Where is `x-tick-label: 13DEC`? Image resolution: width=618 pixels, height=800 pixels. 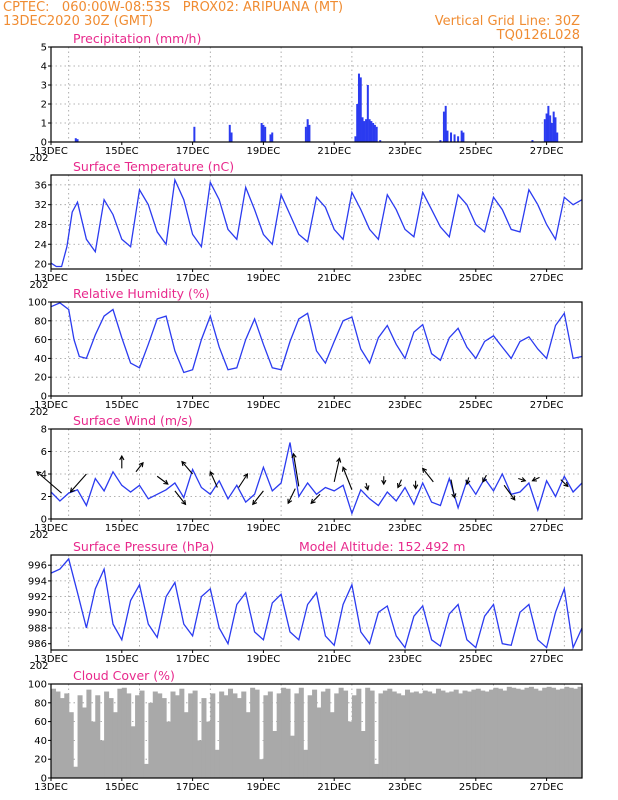
x-tick-label: 13DEC is located at coordinates (51, 278).